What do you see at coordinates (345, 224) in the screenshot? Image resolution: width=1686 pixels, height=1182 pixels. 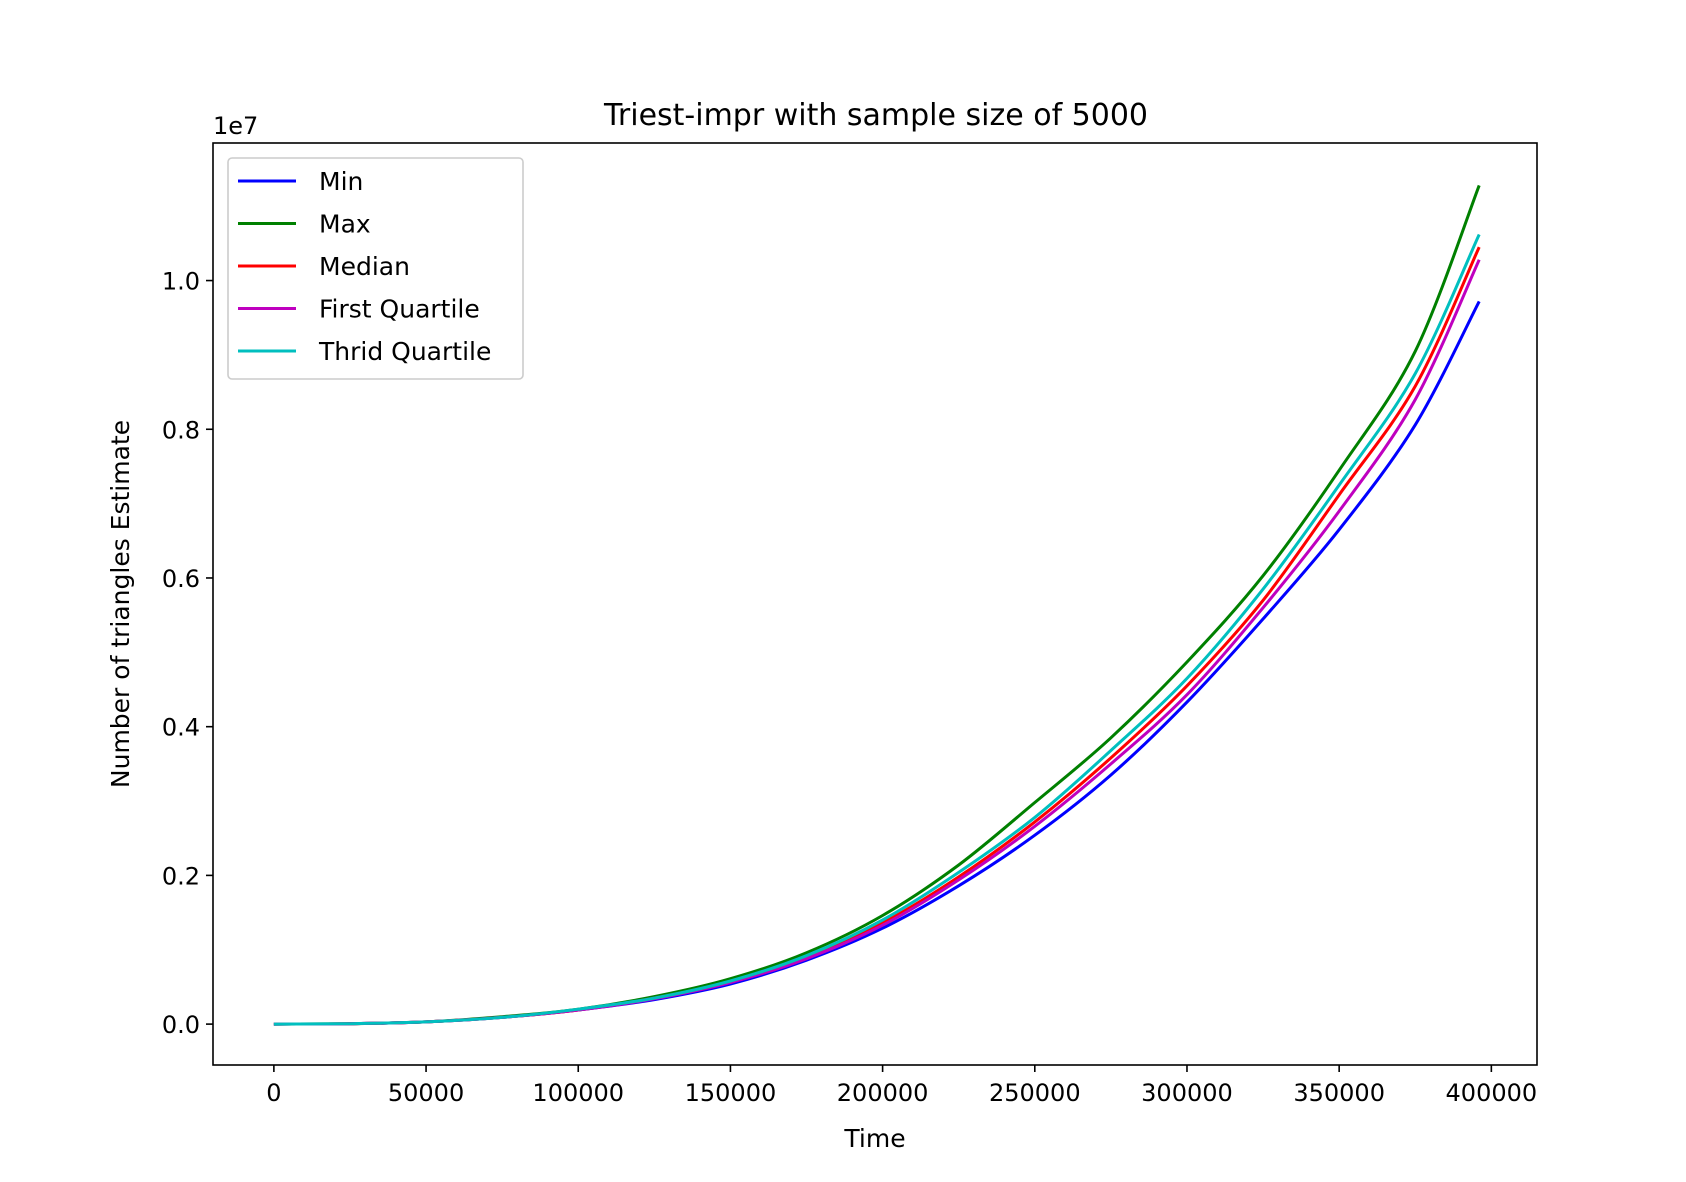 I see `legend-label-max: Max` at bounding box center [345, 224].